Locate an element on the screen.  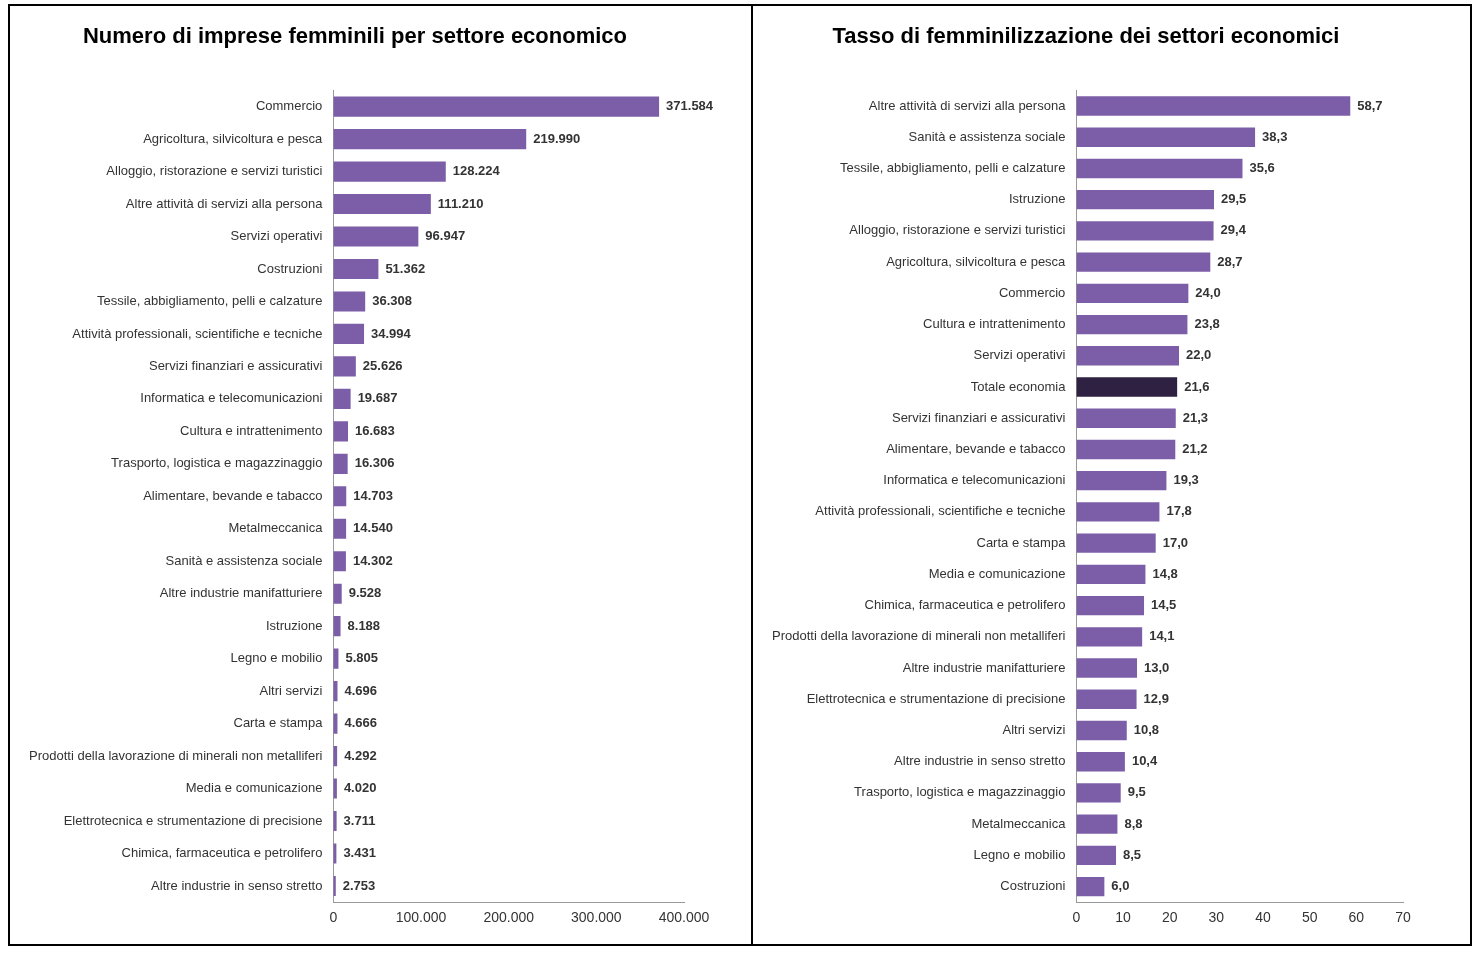
data-label: 96.947 is located at coordinates (445, 236).